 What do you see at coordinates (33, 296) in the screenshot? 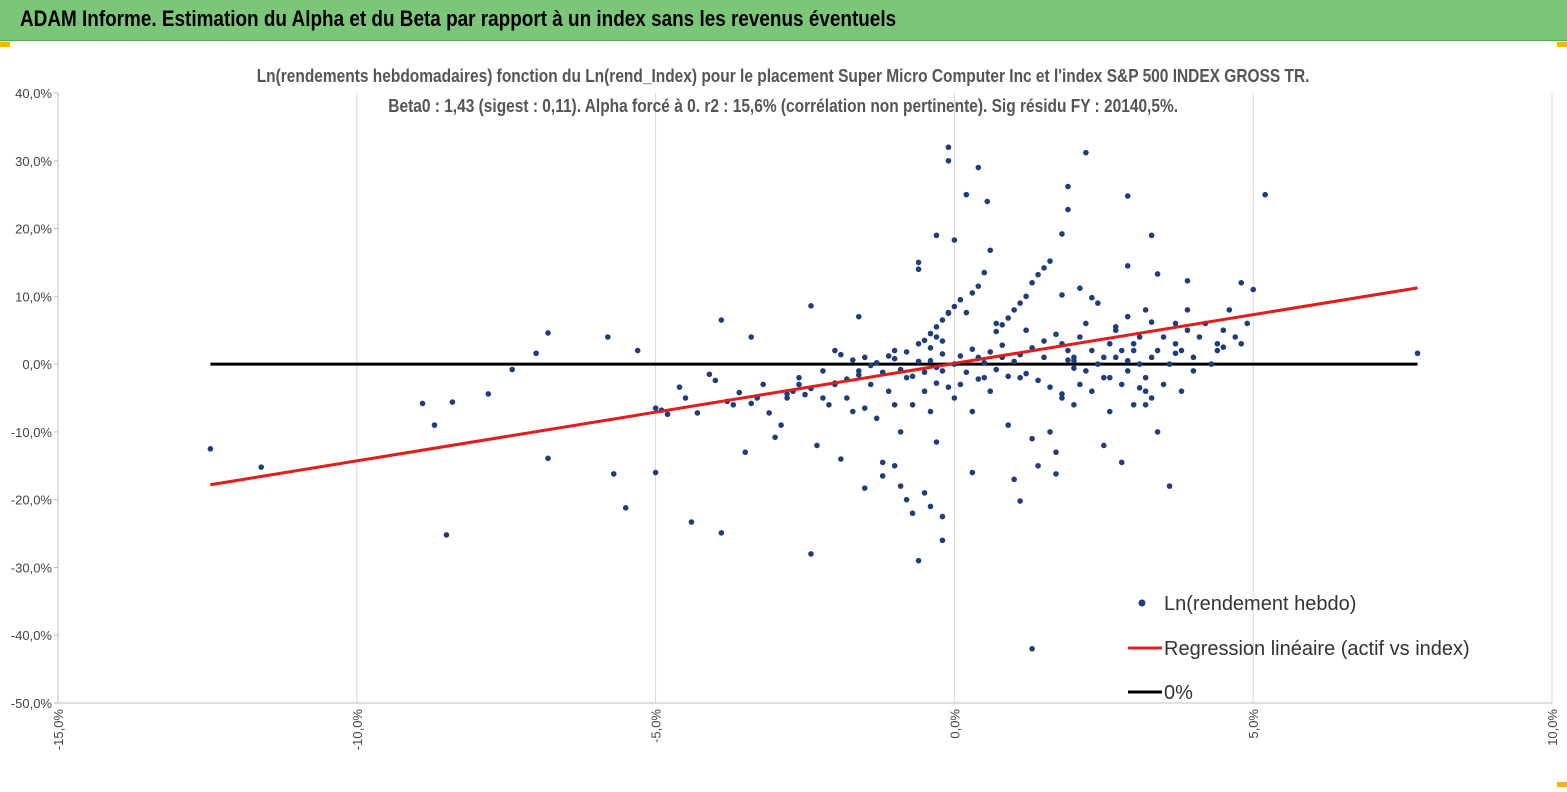
I see `y-tick-label: 10,0%` at bounding box center [33, 296].